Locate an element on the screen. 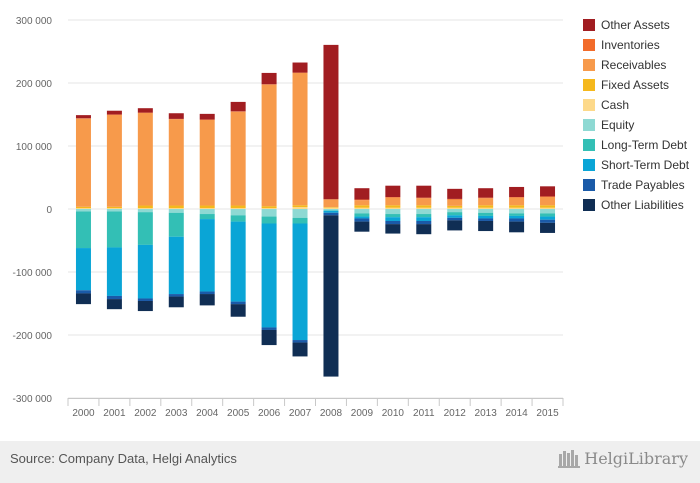  legend-label: Cash is located at coordinates (615, 105).